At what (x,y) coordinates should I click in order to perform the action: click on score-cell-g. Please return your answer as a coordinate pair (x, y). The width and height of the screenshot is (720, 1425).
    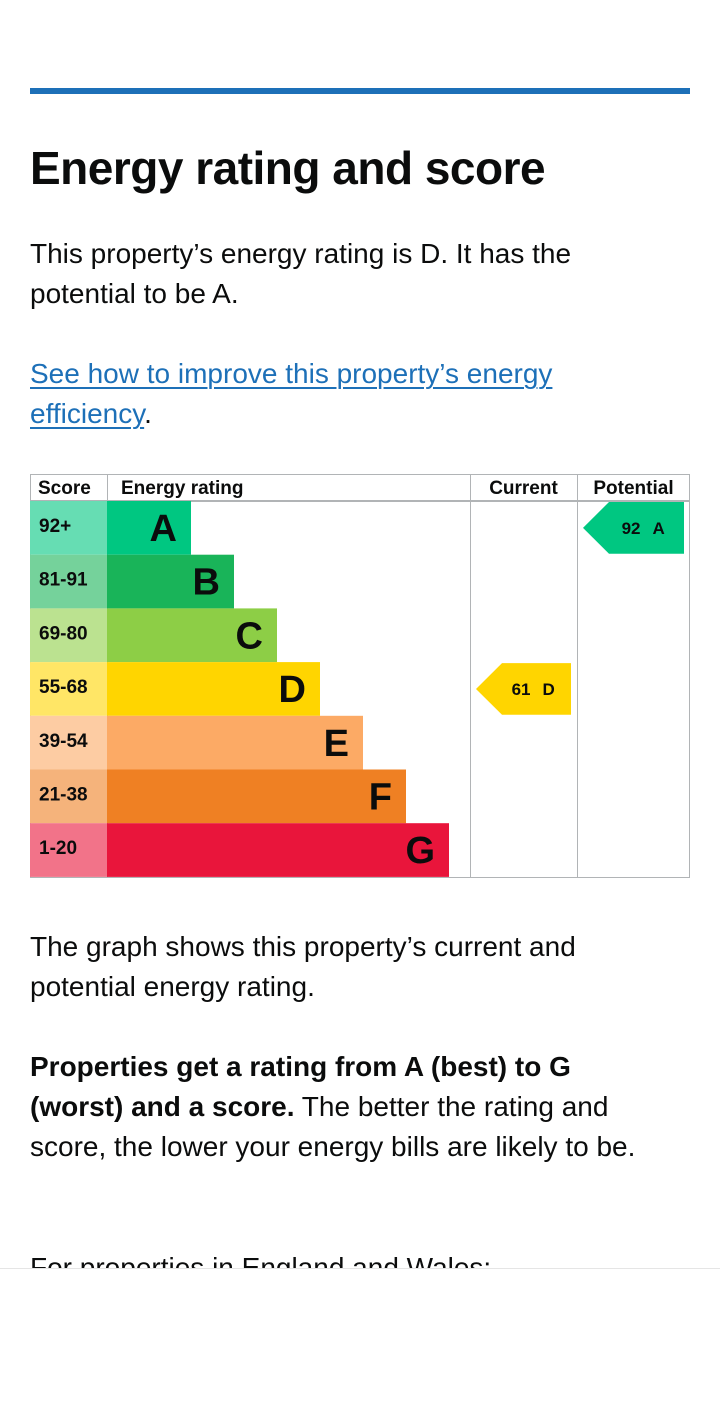
    Looking at the image, I should click on (68, 850).